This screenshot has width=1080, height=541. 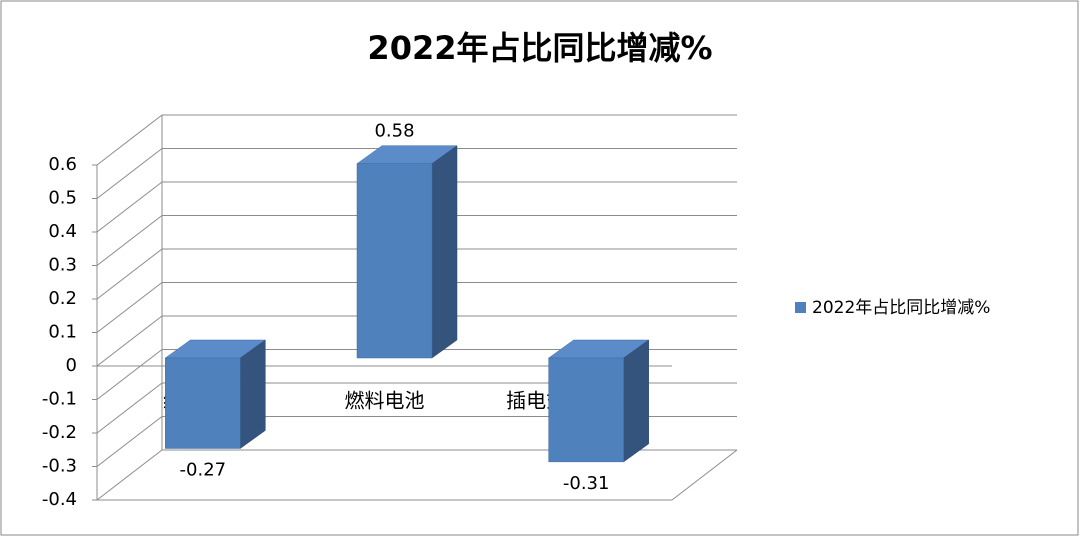 I want to click on y-tick-label: -0.3, so click(x=59, y=466).